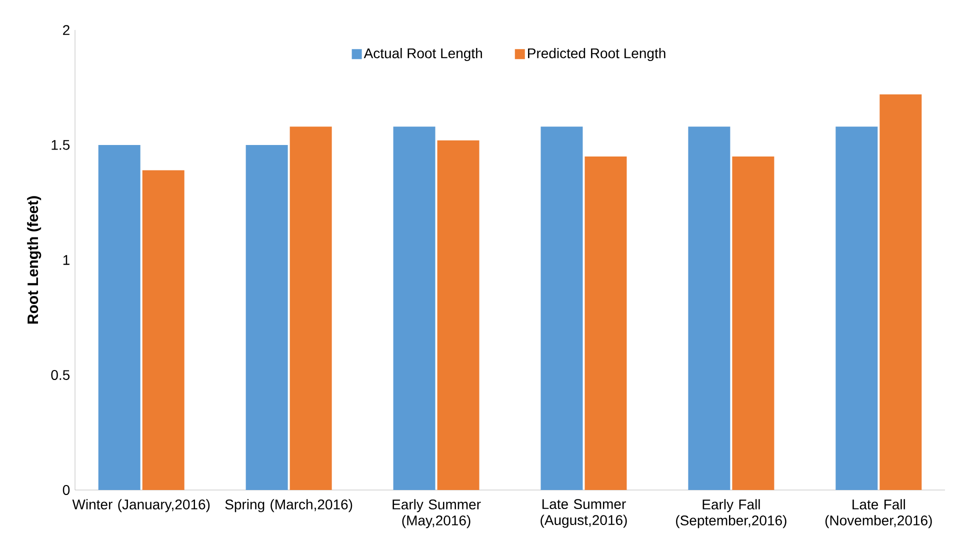 The width and height of the screenshot is (960, 552). What do you see at coordinates (61, 145) in the screenshot?
I see `y-tick-label: 1.5` at bounding box center [61, 145].